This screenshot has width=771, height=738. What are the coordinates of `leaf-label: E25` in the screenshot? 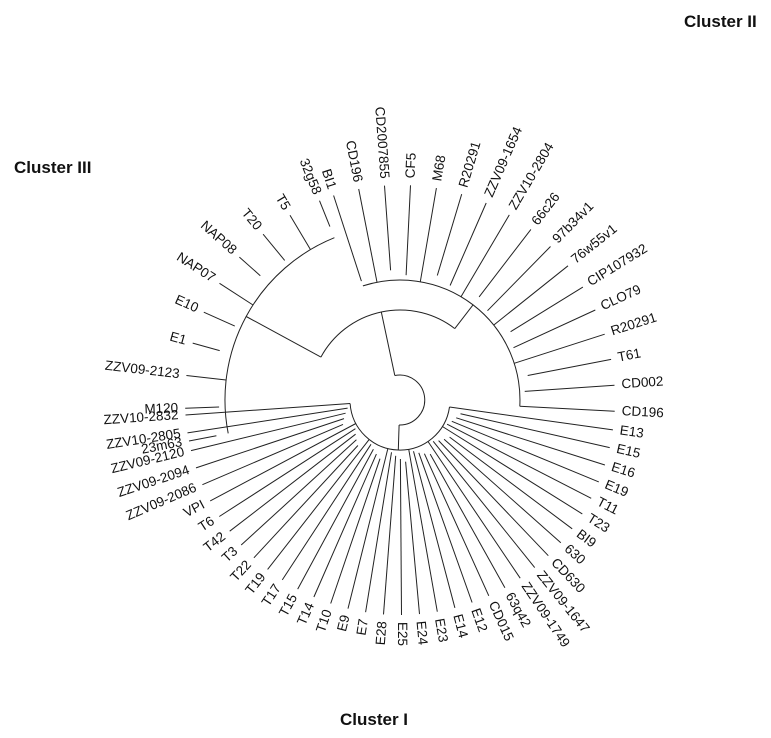 It's located at (402, 634).